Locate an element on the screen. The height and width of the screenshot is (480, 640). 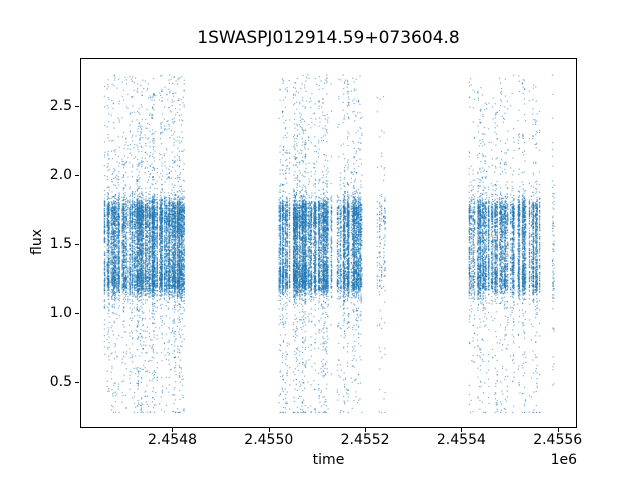
y-tick-label: 0.5 is located at coordinates (60, 381).